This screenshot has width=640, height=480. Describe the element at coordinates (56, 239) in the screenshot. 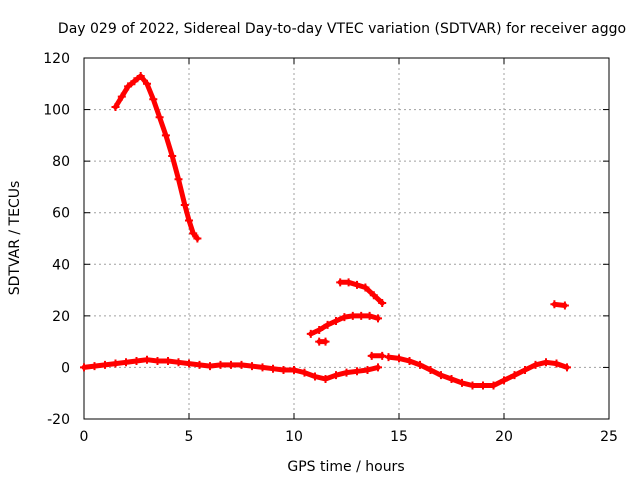

I see `y-axis-tick-labels: -20 0 20 40 60 80 100 120` at that location.